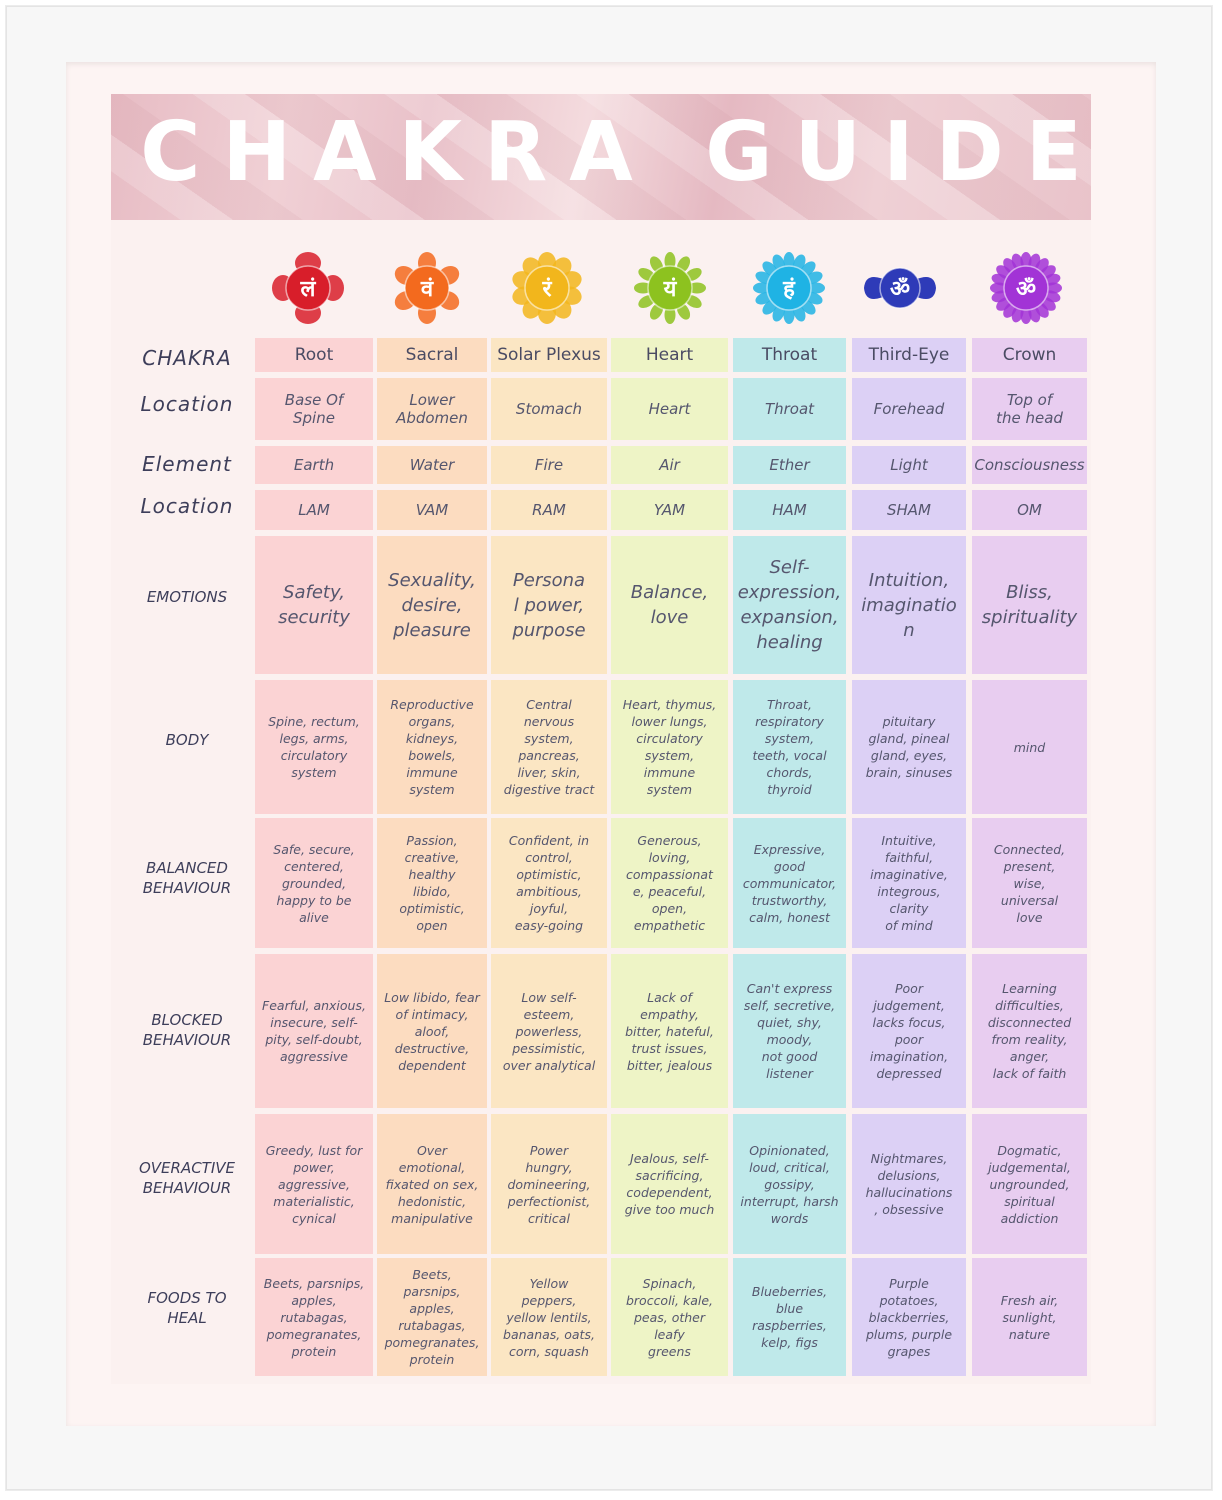 This screenshot has height=1500, width=1222. I want to click on cell-location: Base Of Spine, so click(314, 409).